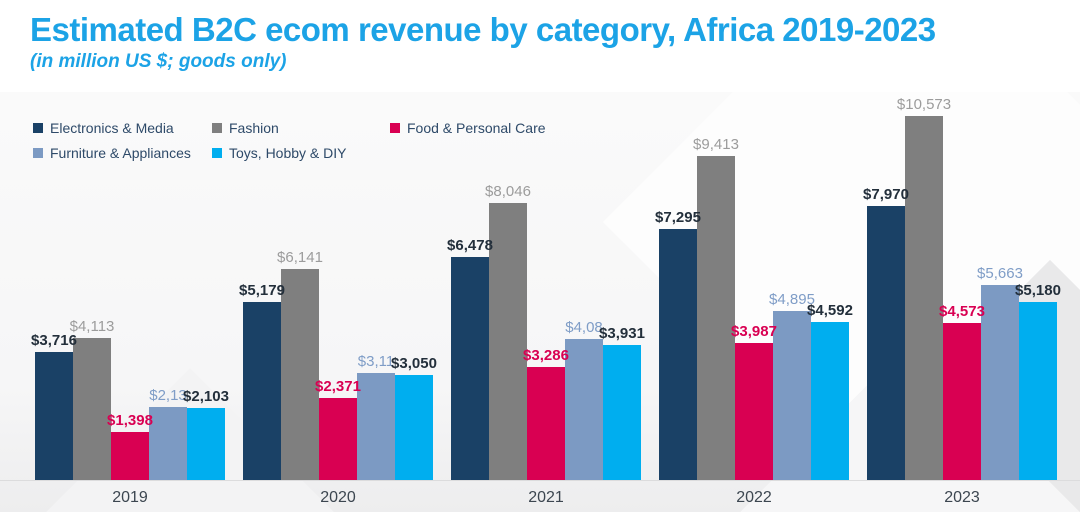 The width and height of the screenshot is (1080, 512). Describe the element at coordinates (754, 497) in the screenshot. I see `x-axis-tick-2022: 2022` at that location.